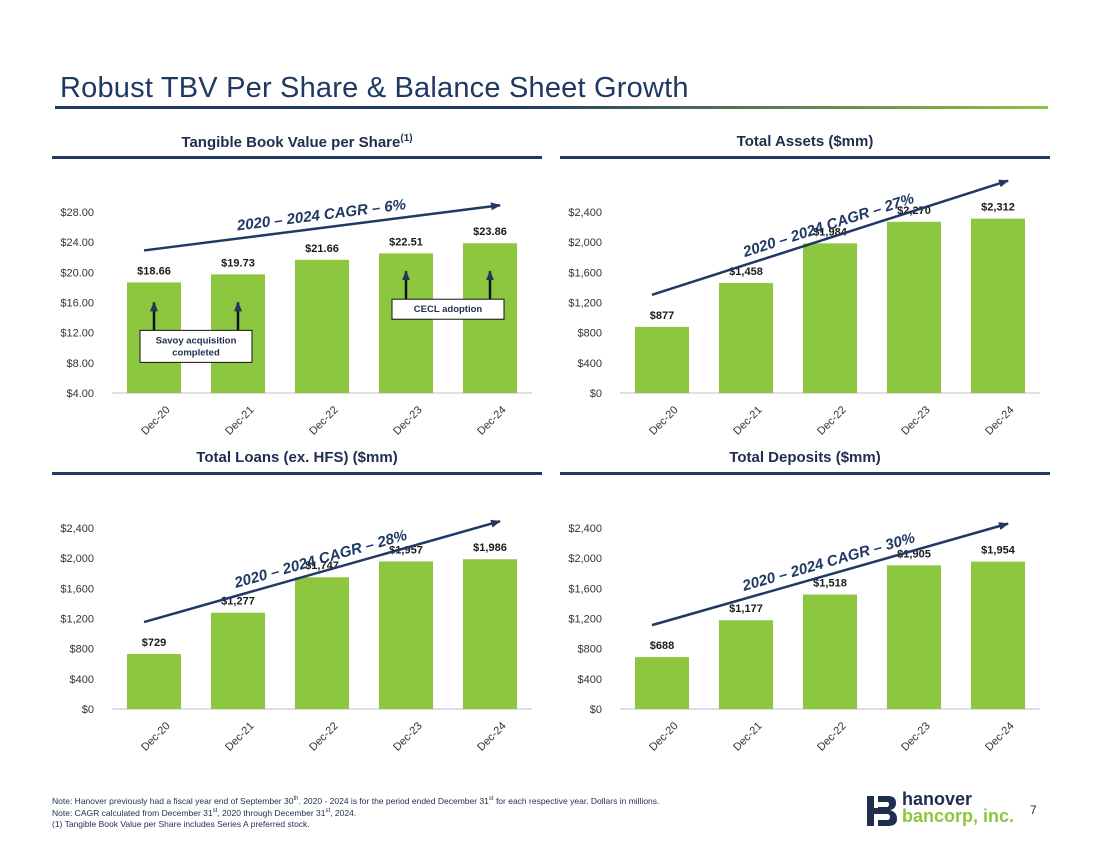 The height and width of the screenshot is (849, 1100). I want to click on page-number: 7, so click(1033, 810).